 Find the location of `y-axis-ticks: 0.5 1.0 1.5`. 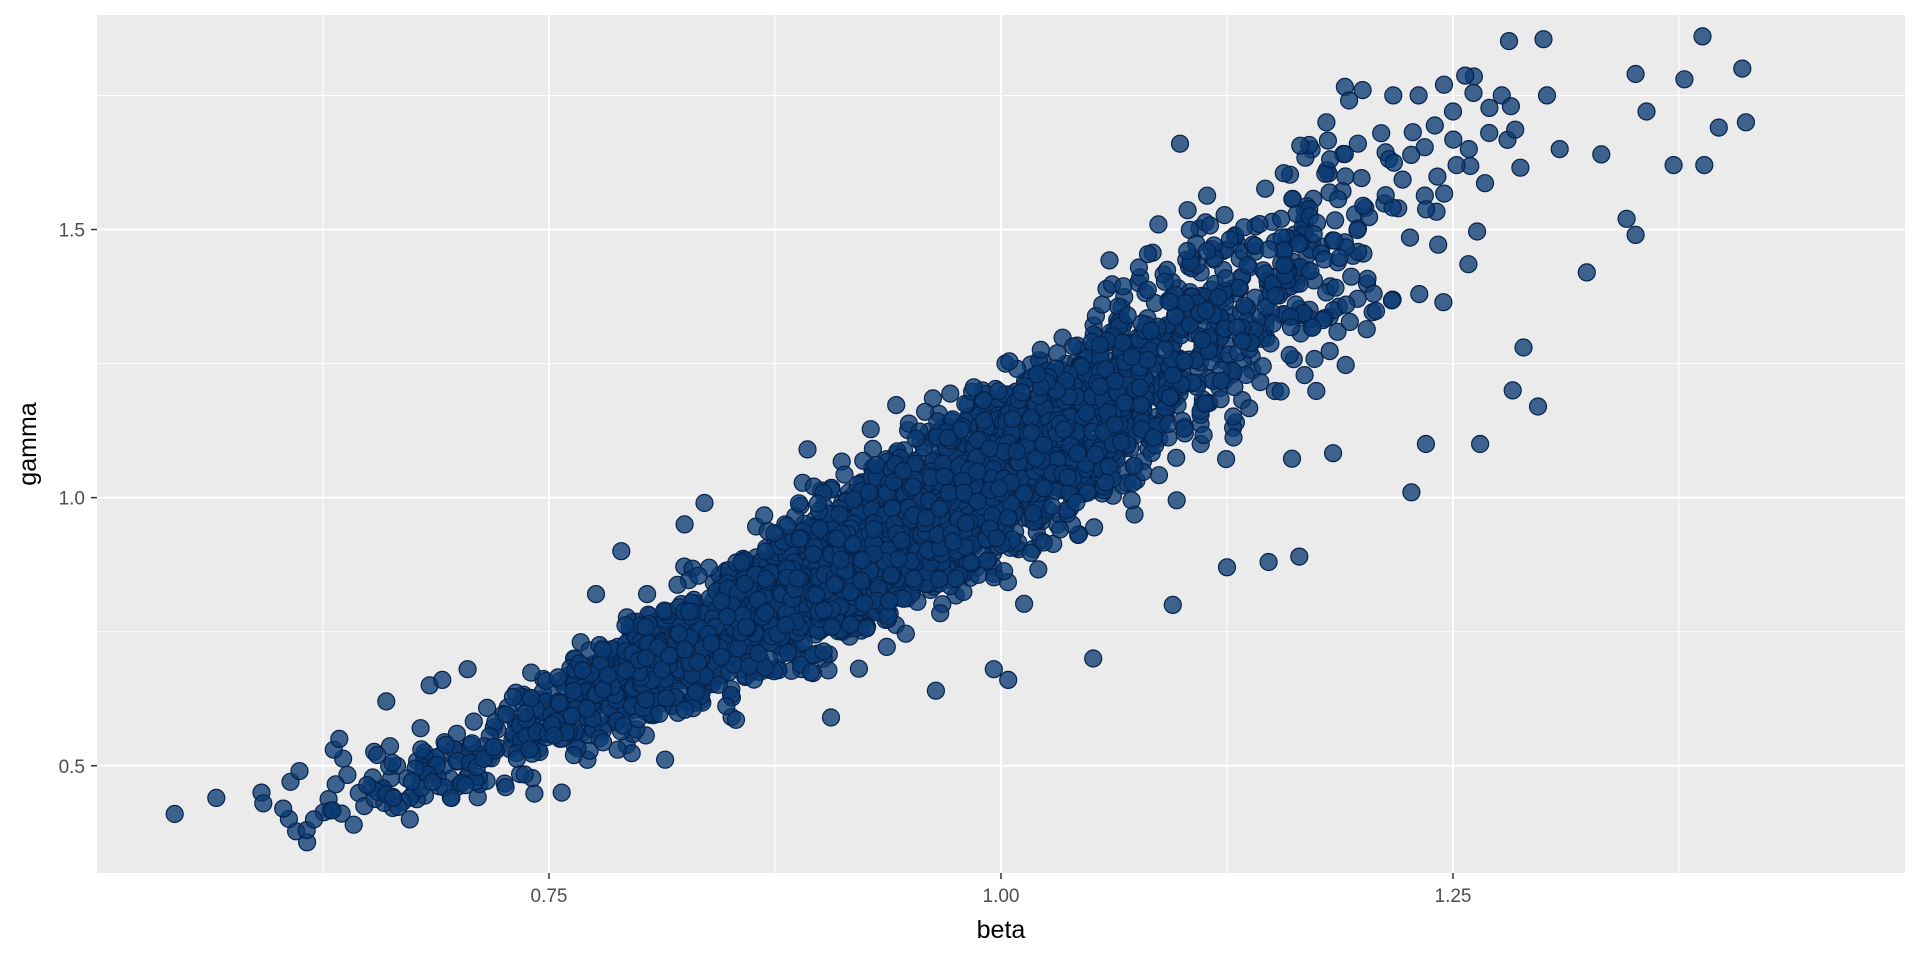

y-axis-ticks: 0.5 1.0 1.5 is located at coordinates (78, 499).